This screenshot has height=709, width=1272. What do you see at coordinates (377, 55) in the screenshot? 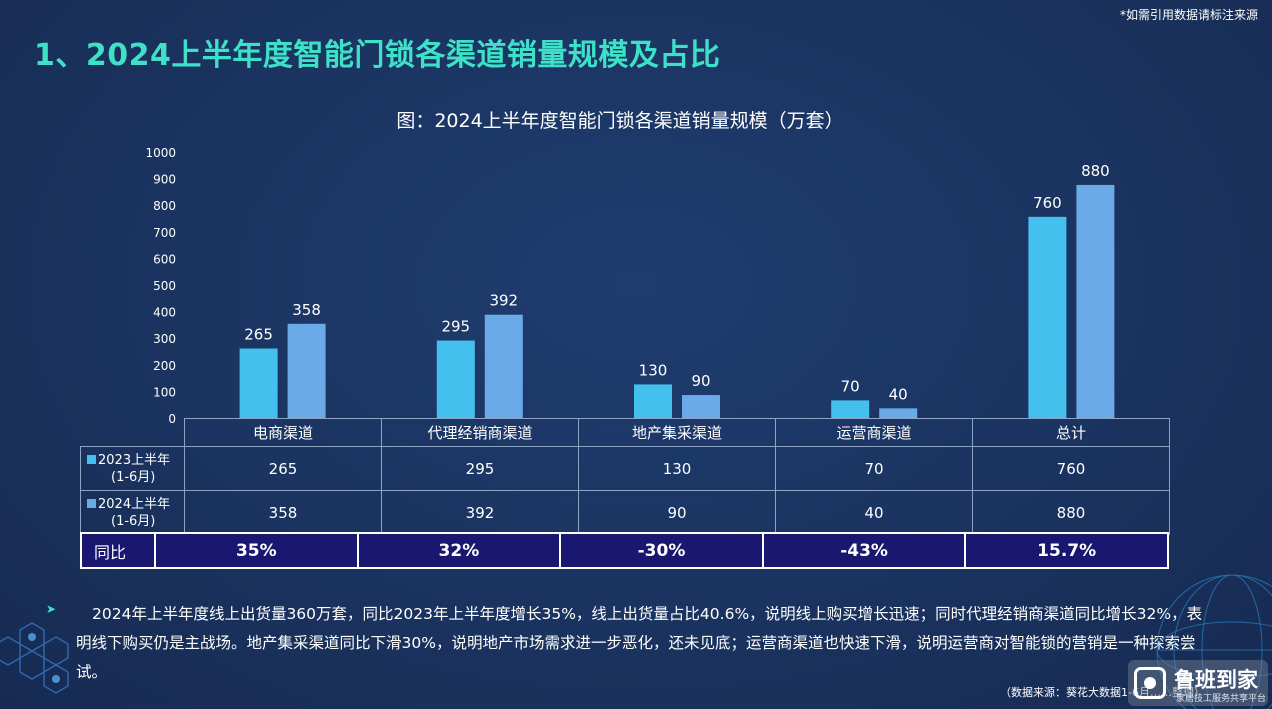
I see `page-title: 1、2024上半年度智能门锁各渠道销量规模及占比` at bounding box center [377, 55].